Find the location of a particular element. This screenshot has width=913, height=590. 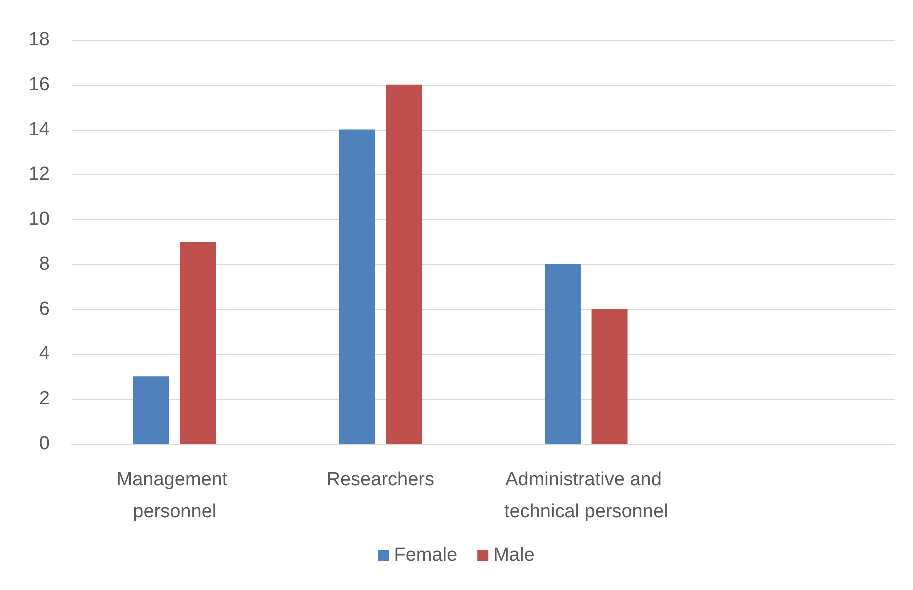

y-tick-label: 16 is located at coordinates (39, 85).